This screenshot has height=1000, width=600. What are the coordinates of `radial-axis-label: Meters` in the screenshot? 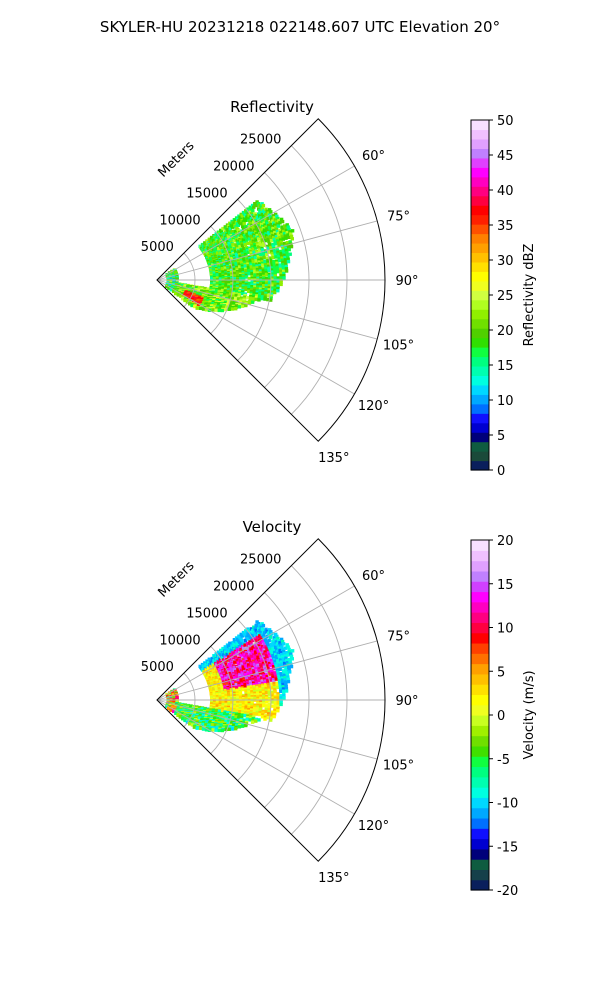 It's located at (177, 159).